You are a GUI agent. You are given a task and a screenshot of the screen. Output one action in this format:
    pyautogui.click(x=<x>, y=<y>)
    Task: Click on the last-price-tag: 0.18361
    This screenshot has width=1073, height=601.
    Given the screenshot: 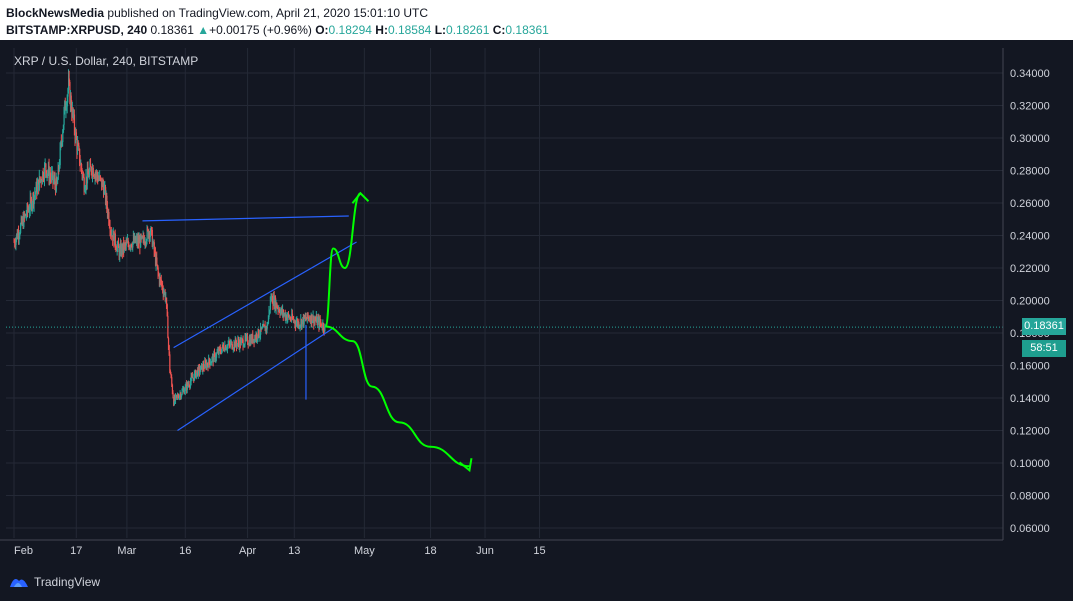 What is the action you would take?
    pyautogui.click(x=1044, y=326)
    